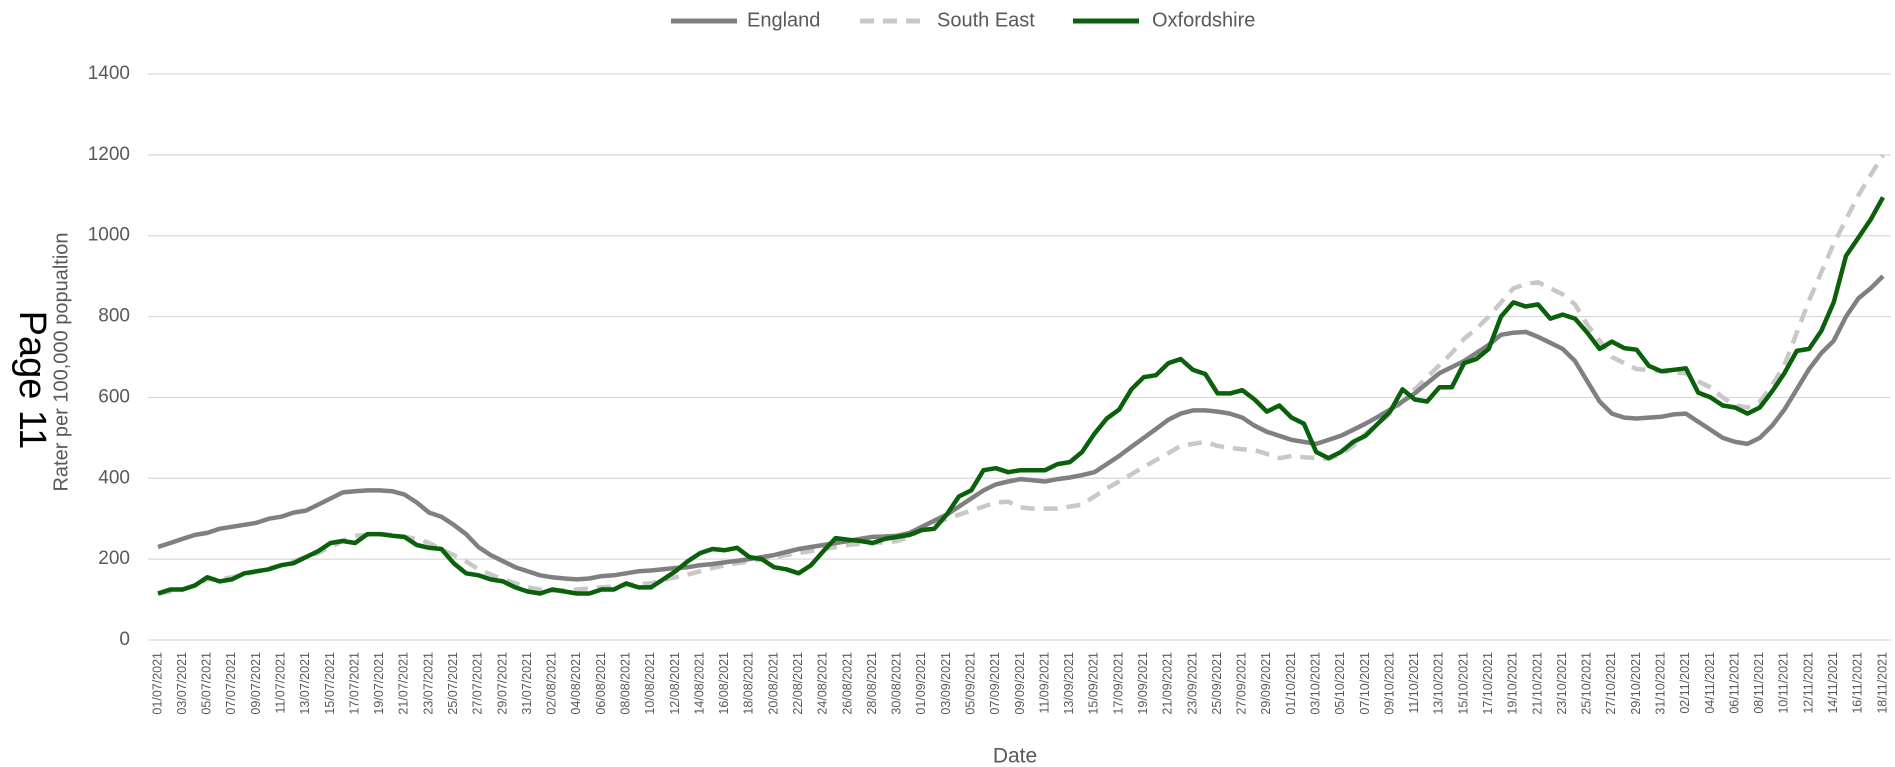 The image size is (1895, 767). What do you see at coordinates (699, 683) in the screenshot?
I see `x-tick-label: 14/08/2021` at bounding box center [699, 683].